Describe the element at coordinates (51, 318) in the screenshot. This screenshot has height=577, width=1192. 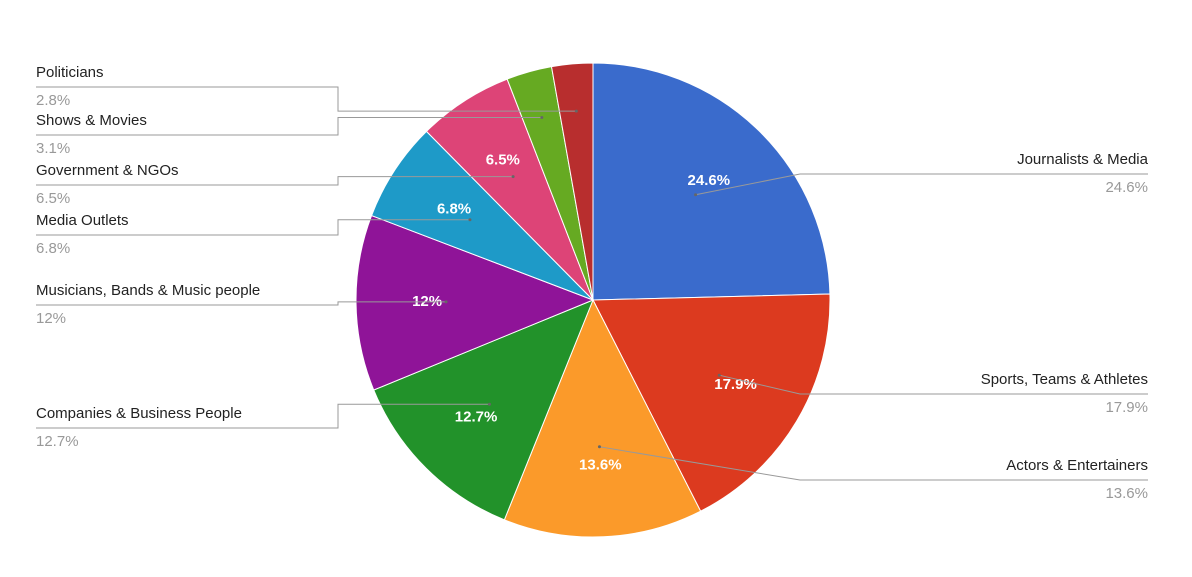
I see `legend-value: 12%` at that location.